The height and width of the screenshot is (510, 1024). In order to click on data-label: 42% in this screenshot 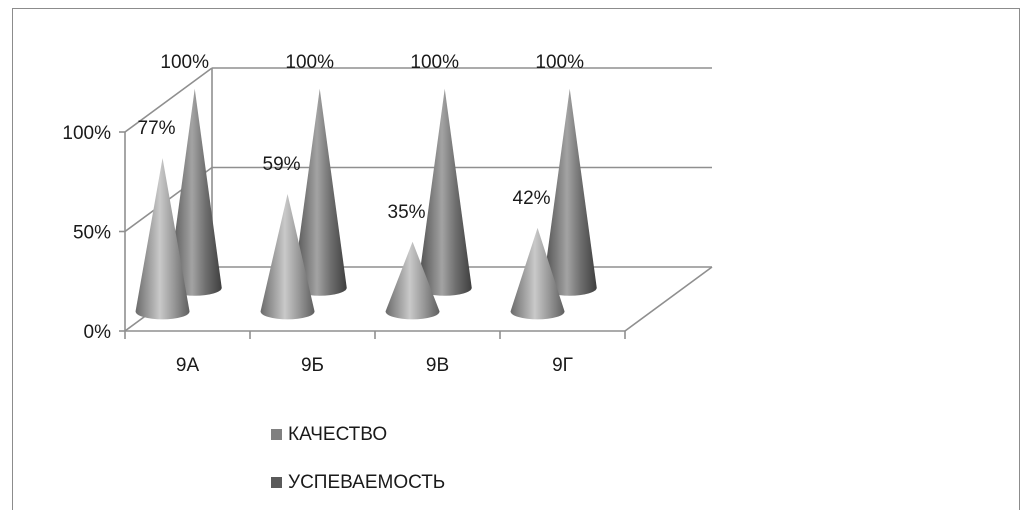, I will do `click(532, 198)`.